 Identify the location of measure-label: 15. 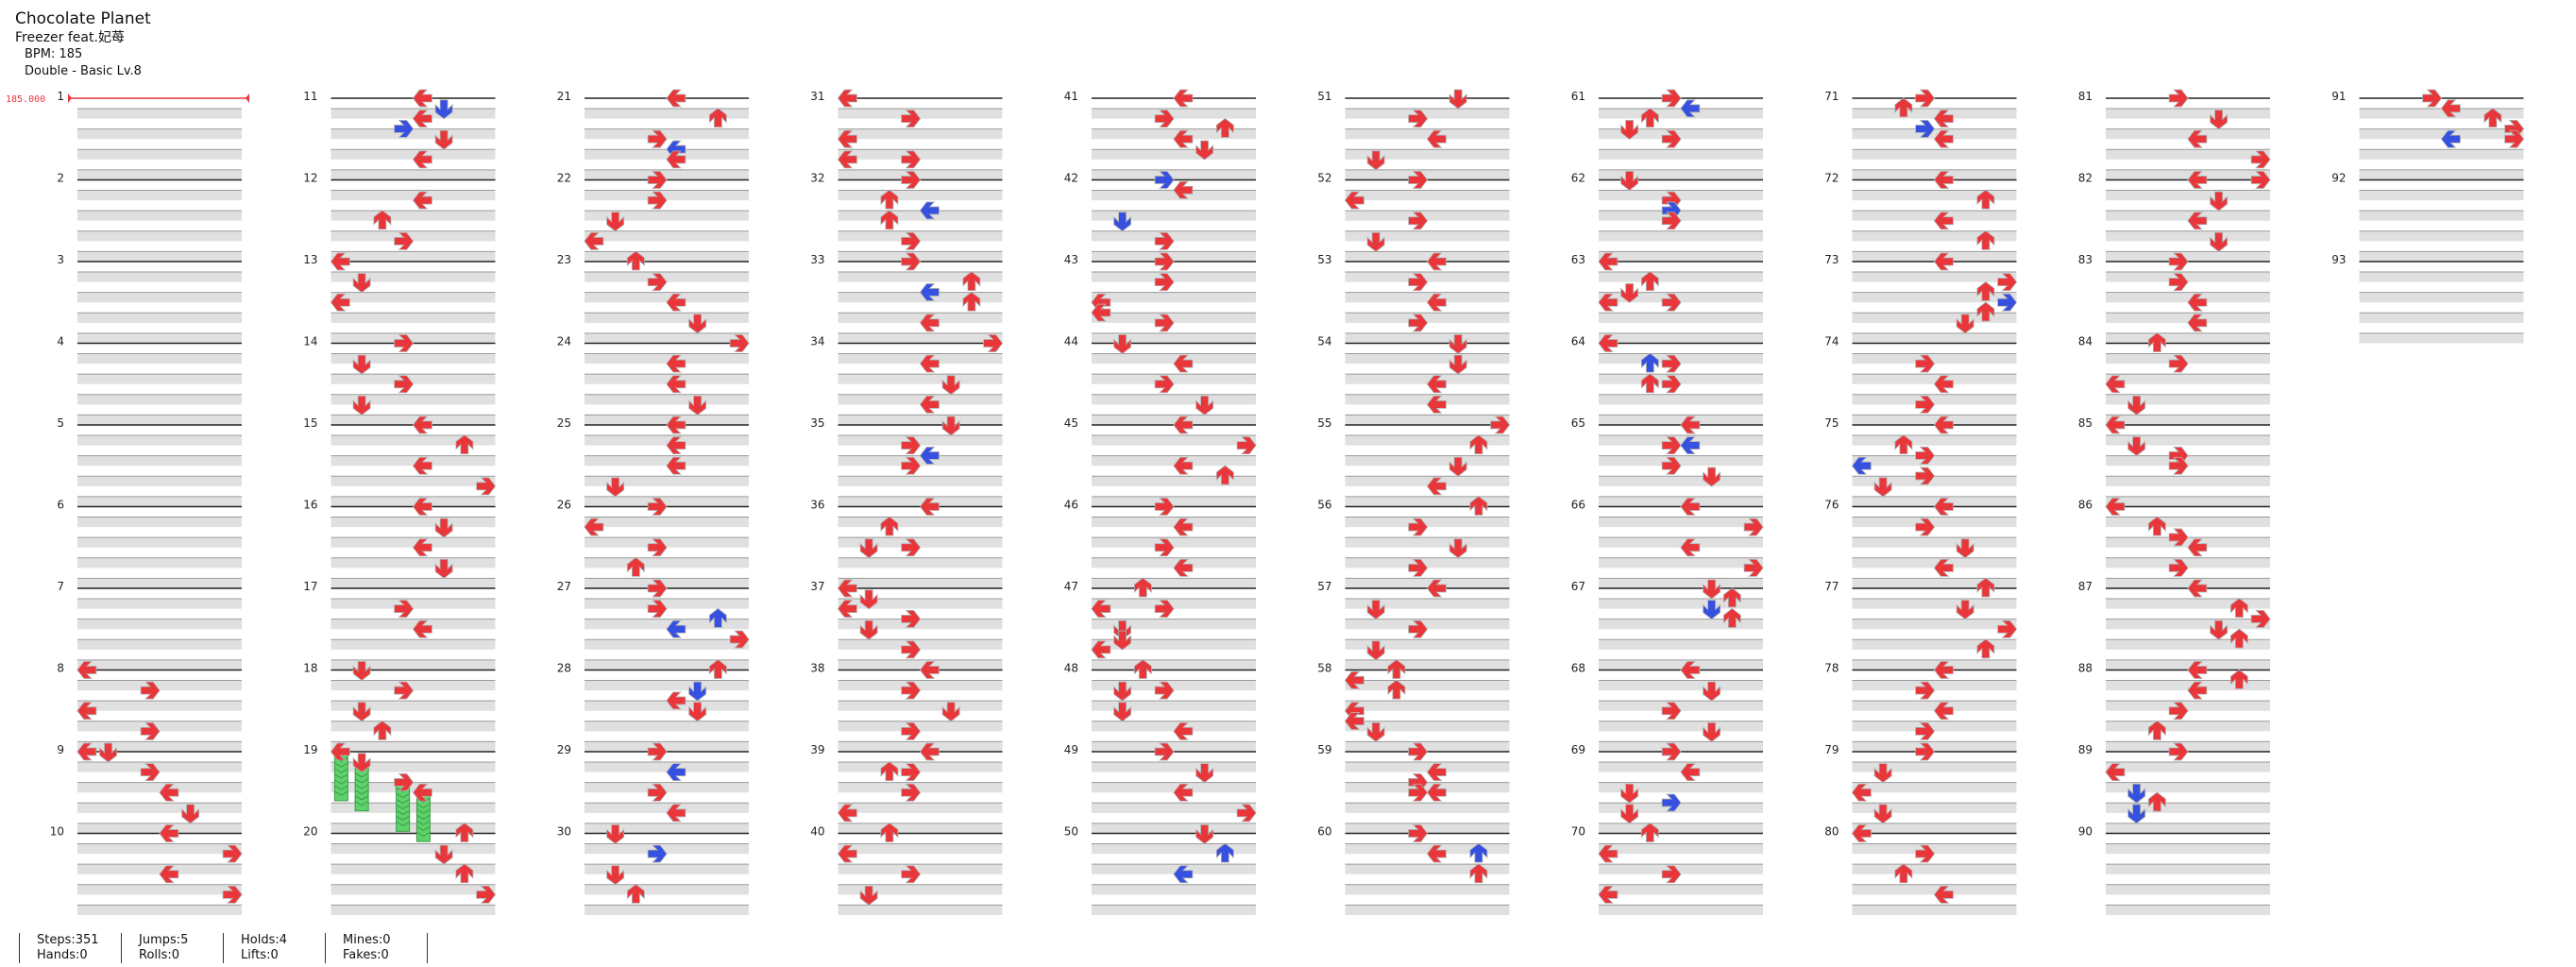
(310, 423).